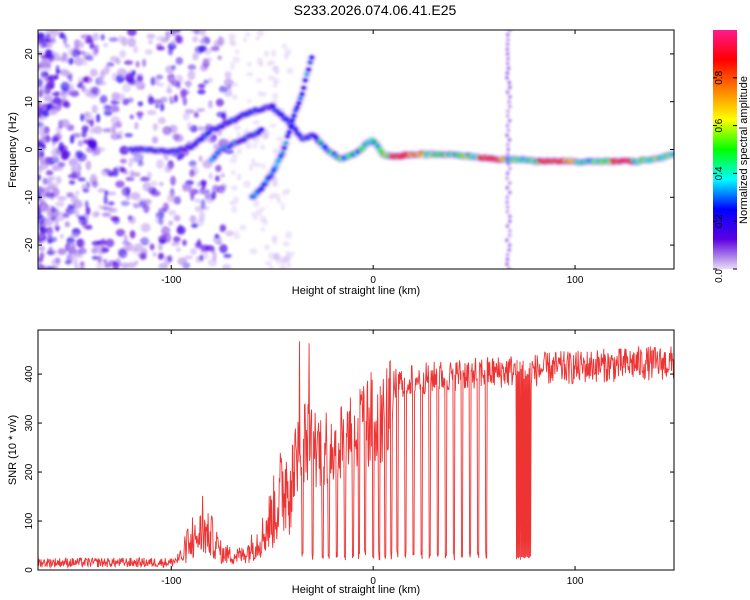  Describe the element at coordinates (171, 280) in the screenshot. I see `x-tick-label: -100` at that location.